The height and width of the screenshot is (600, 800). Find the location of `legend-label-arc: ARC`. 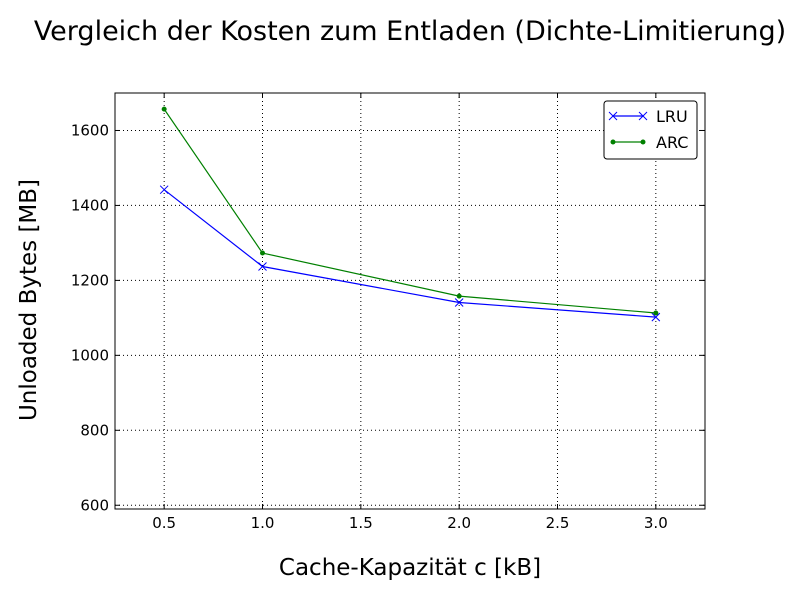

legend-label-arc: ARC is located at coordinates (672, 142).